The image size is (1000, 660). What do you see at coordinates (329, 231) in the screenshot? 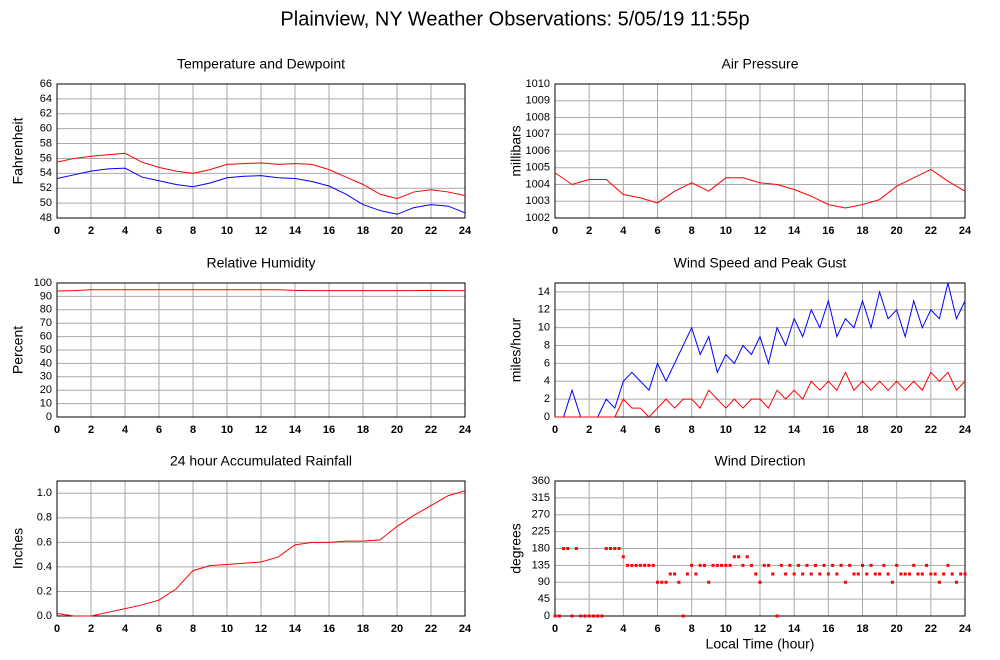
I see `x-tick-label: 16` at bounding box center [329, 231].